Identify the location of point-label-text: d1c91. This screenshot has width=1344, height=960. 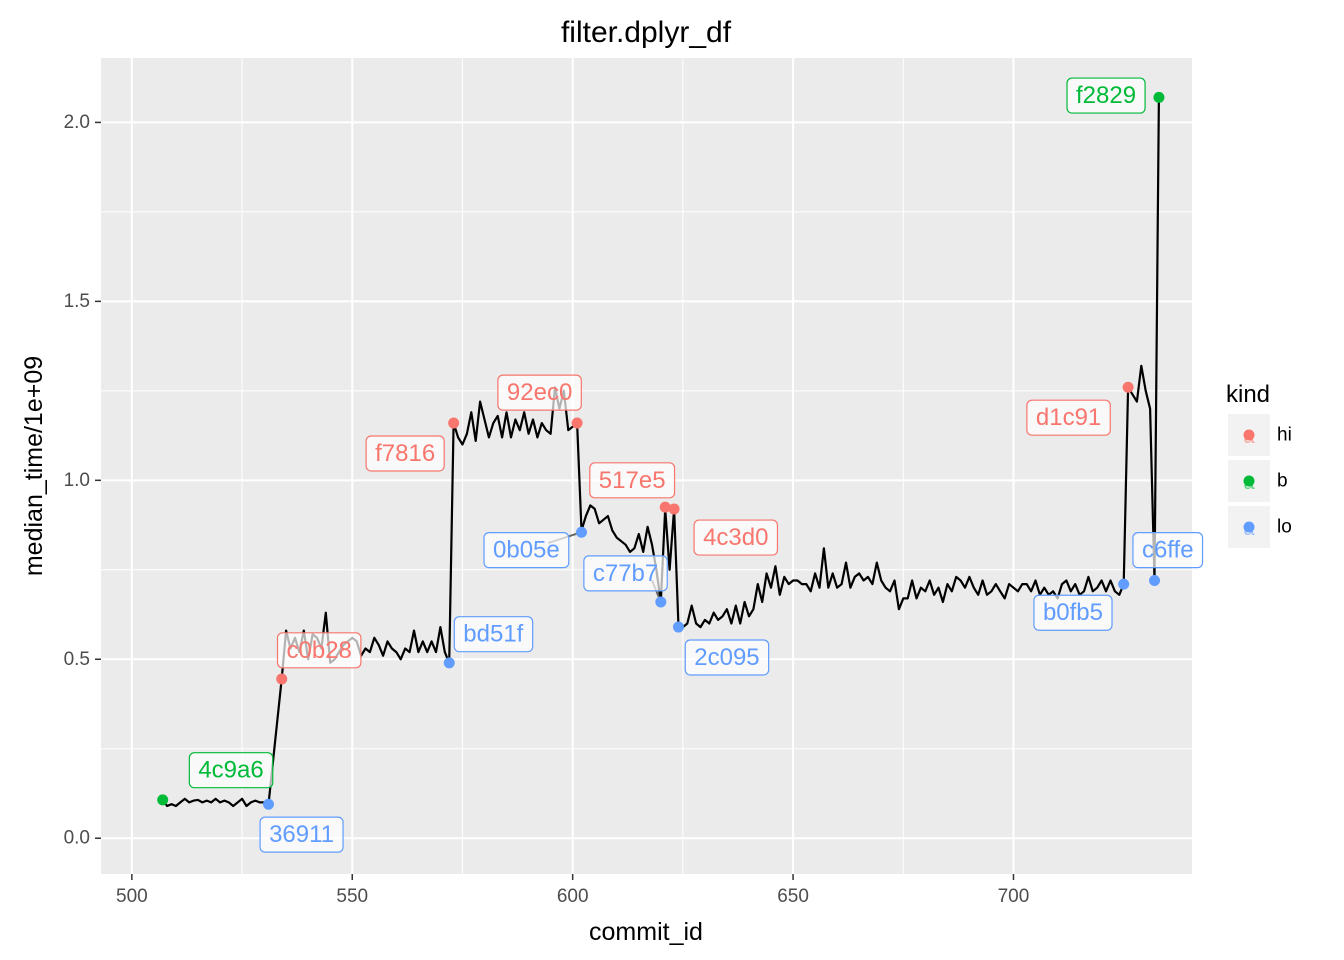
(1068, 417).